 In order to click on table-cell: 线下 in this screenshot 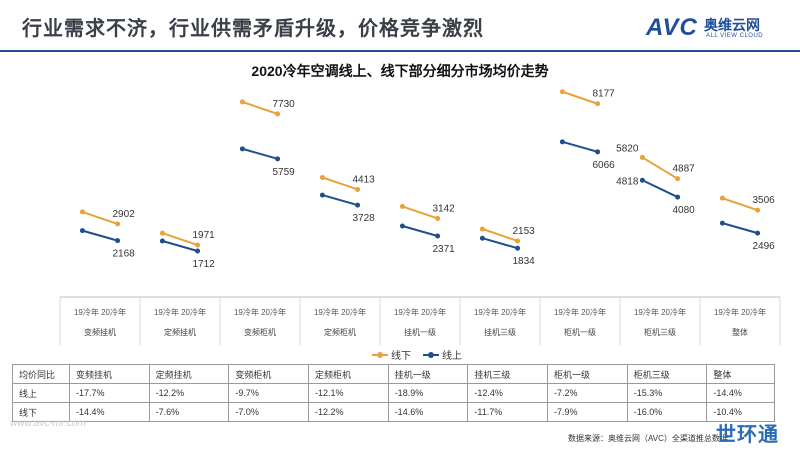, I will do `click(41, 412)`.